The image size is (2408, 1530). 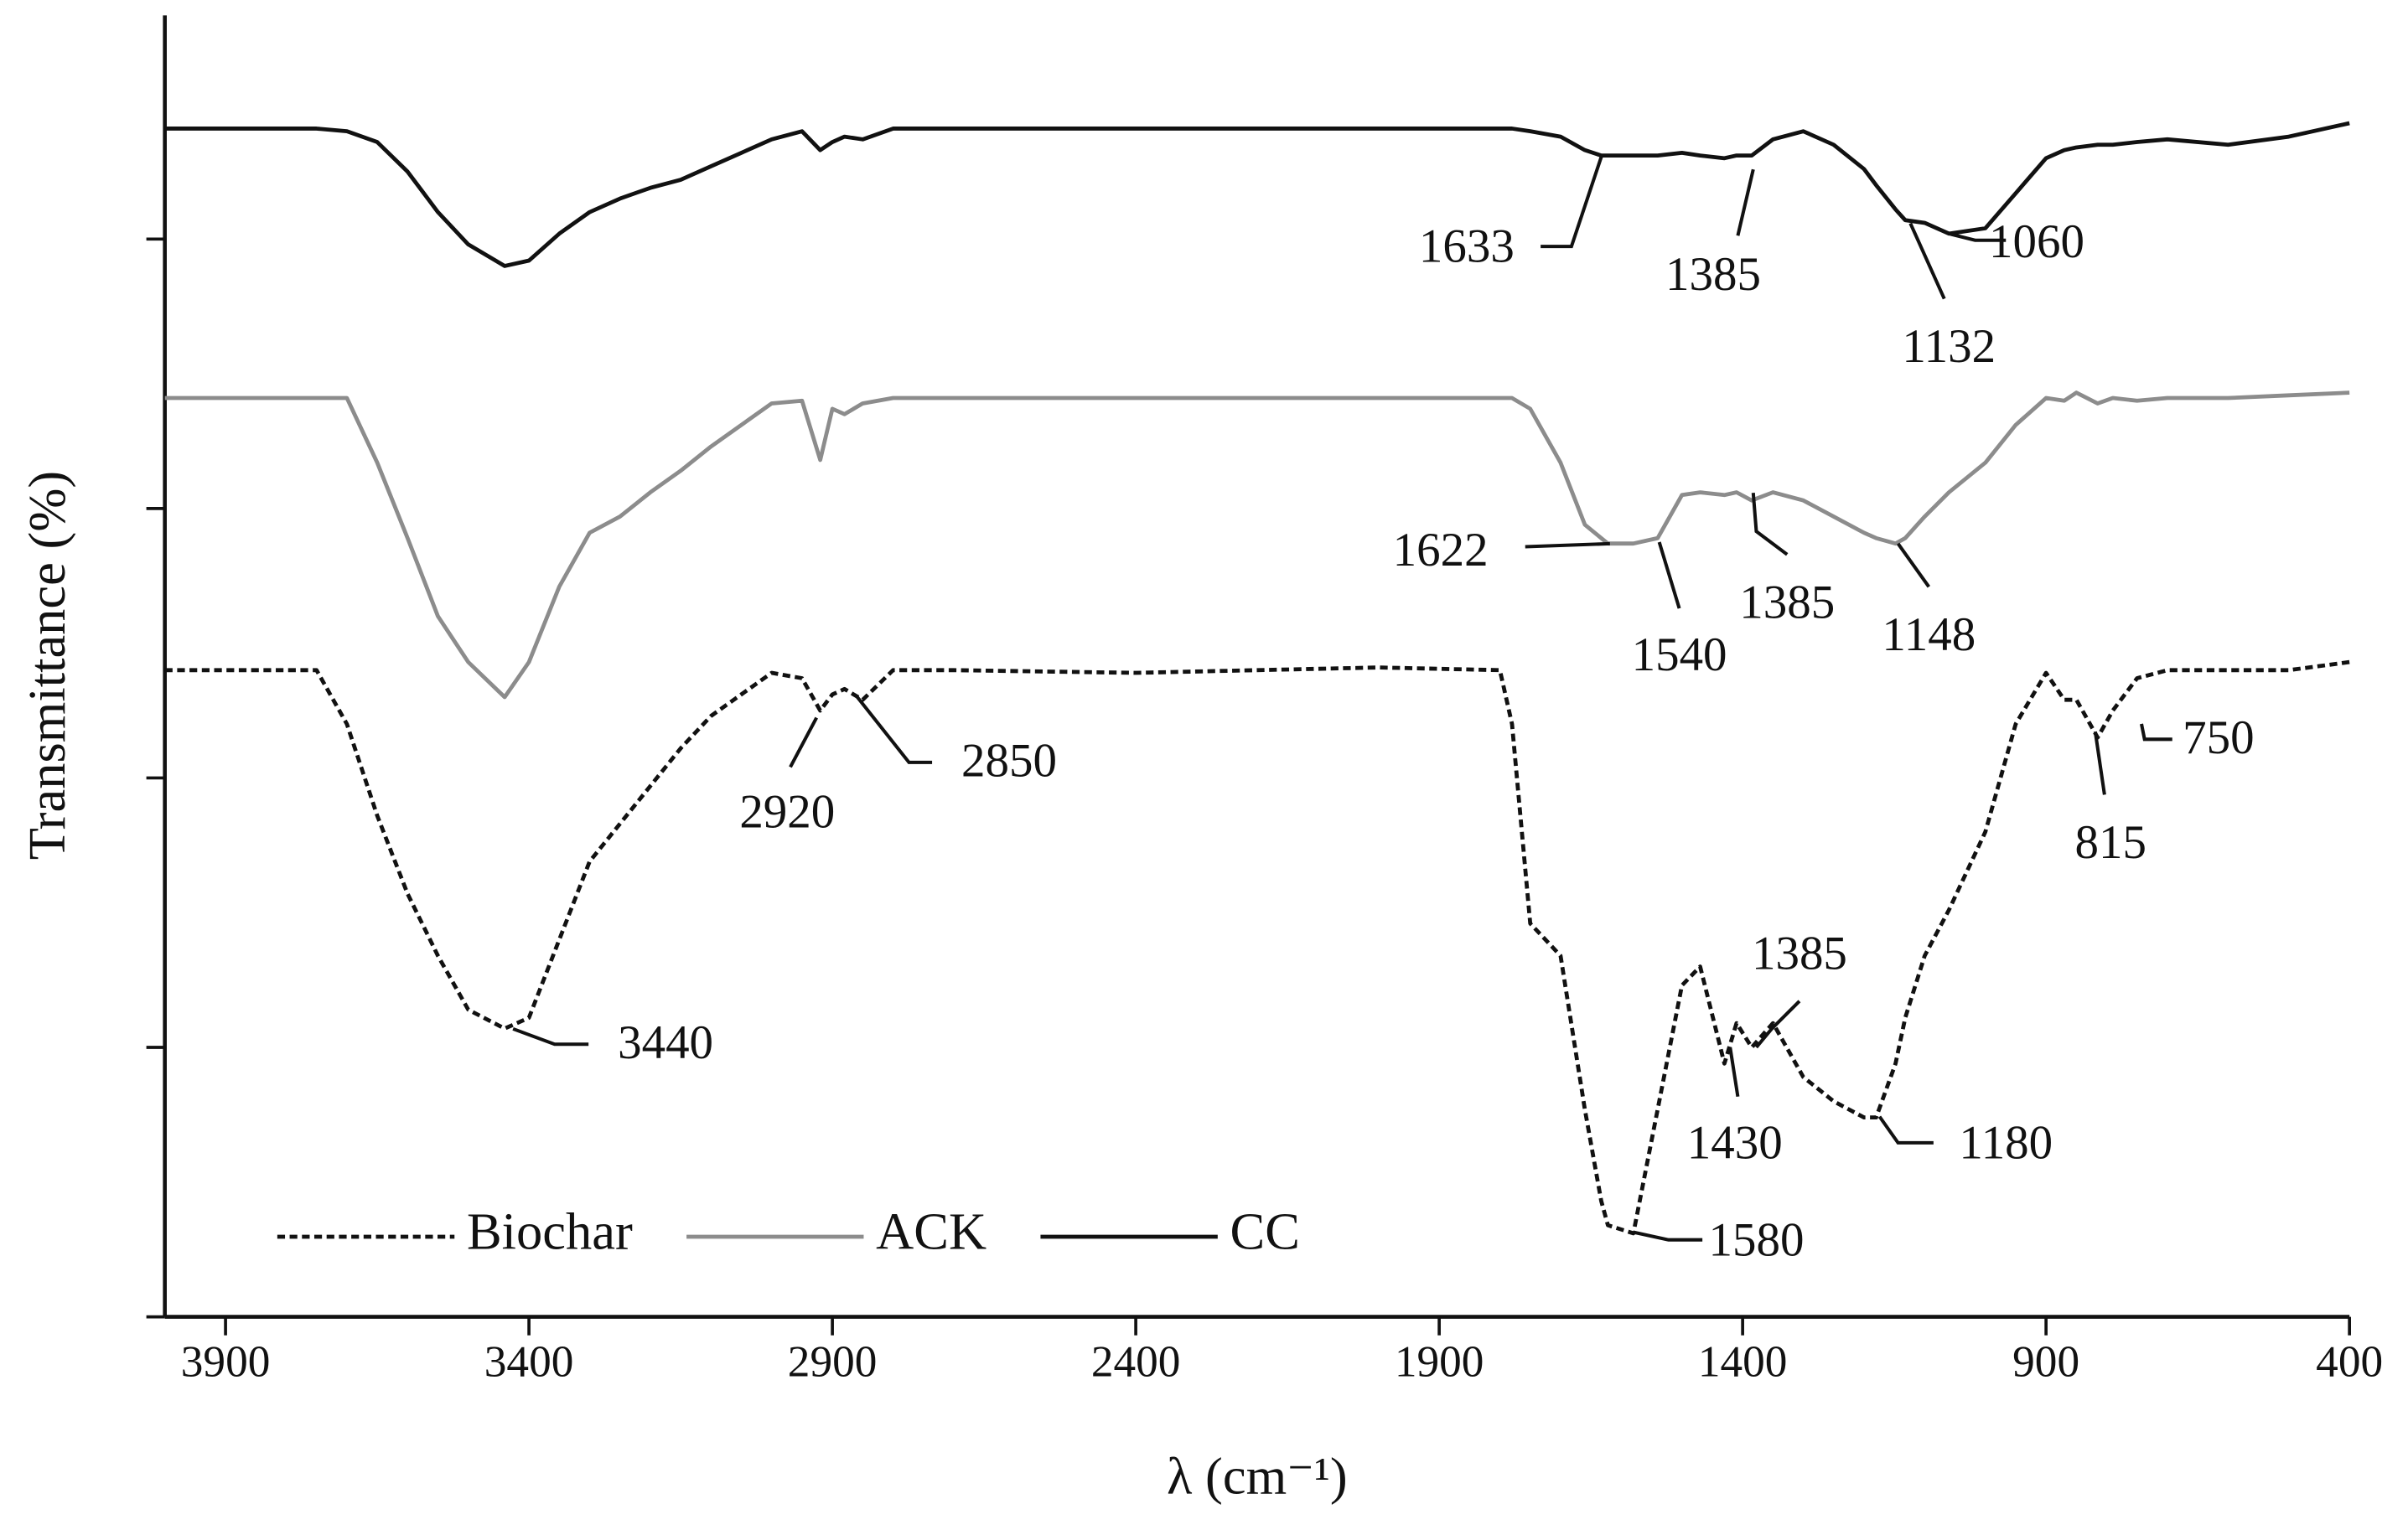 What do you see at coordinates (529, 1362) in the screenshot?
I see `x-tick-label: 3400` at bounding box center [529, 1362].